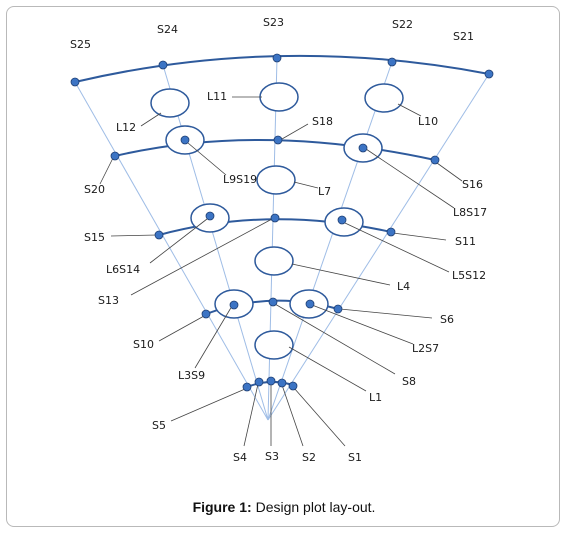  Describe the element at coordinates (425, 348) in the screenshot. I see `label-l2s7: L2S7` at that location.